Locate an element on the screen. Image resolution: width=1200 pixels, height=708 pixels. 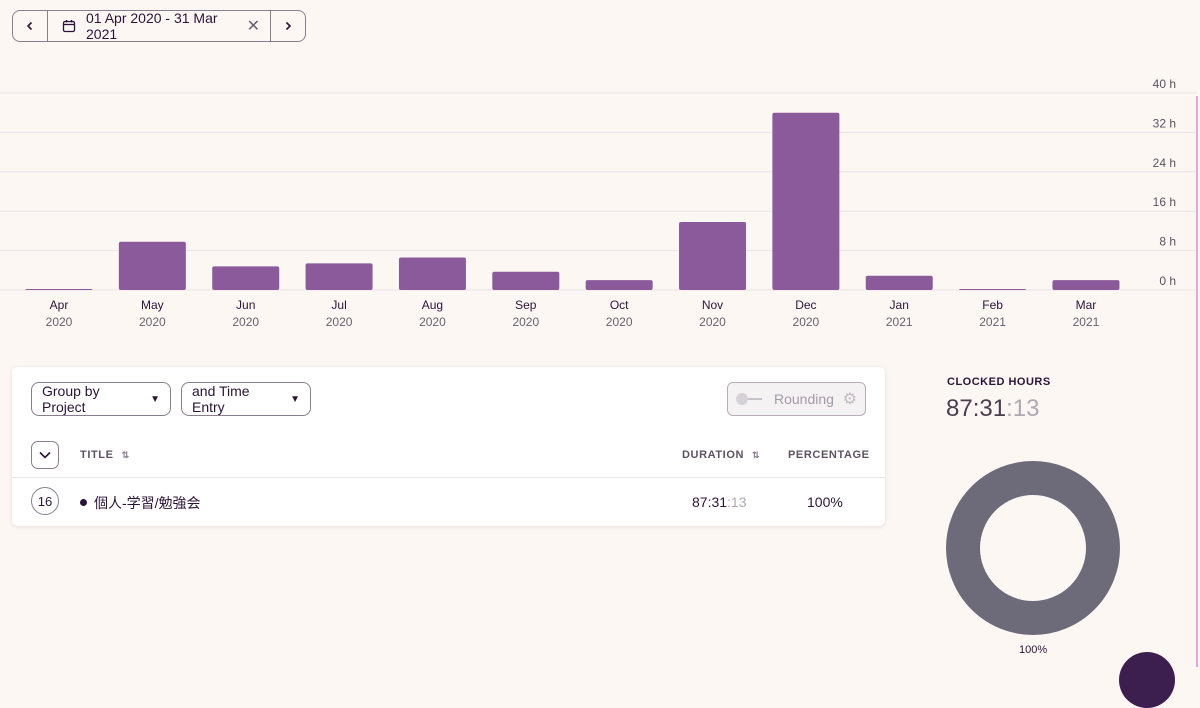
toggle-switch is located at coordinates (749, 399).